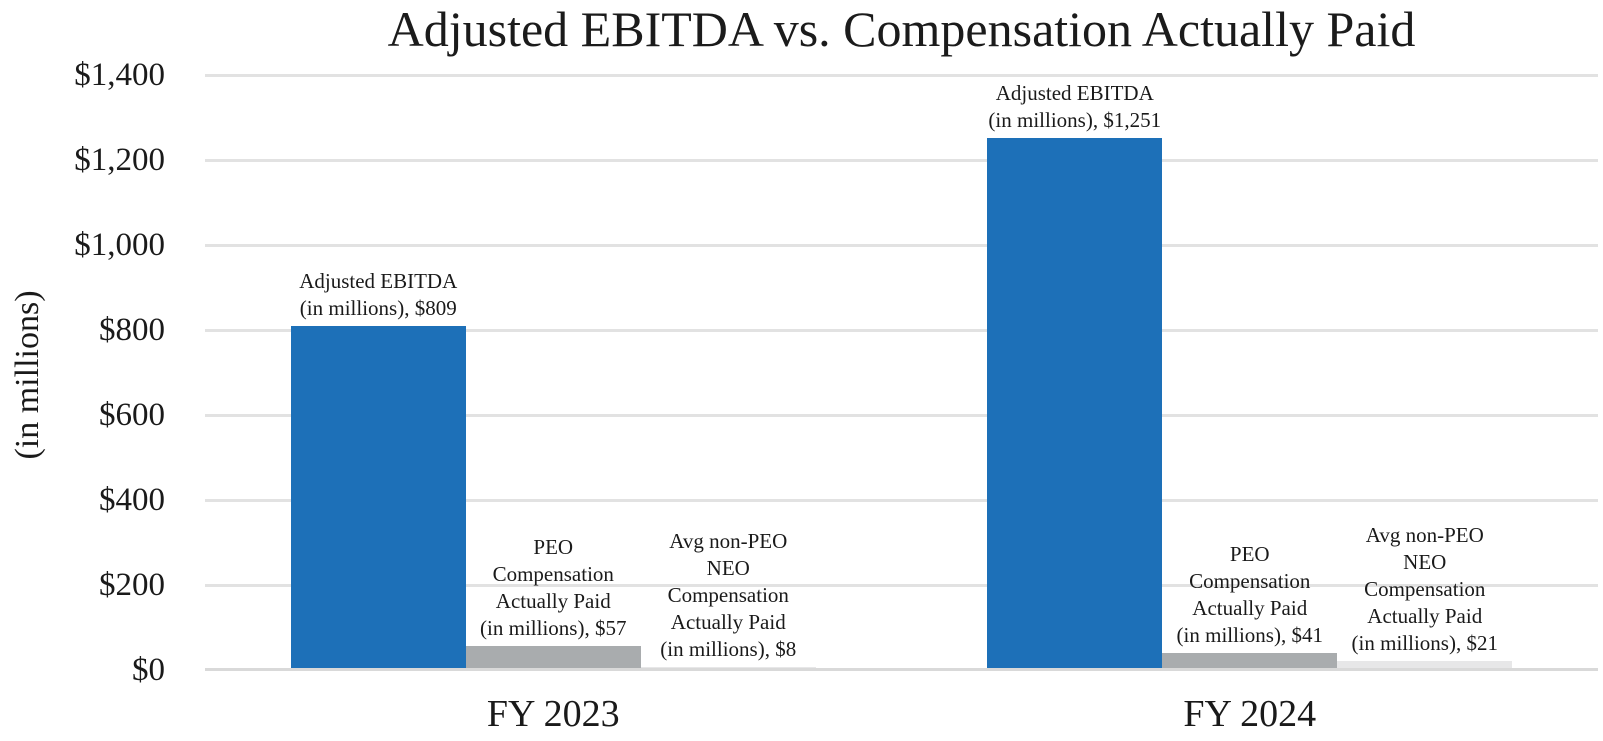  Describe the element at coordinates (1424, 643) in the screenshot. I see `data-label-line: (in millions), $21` at that location.